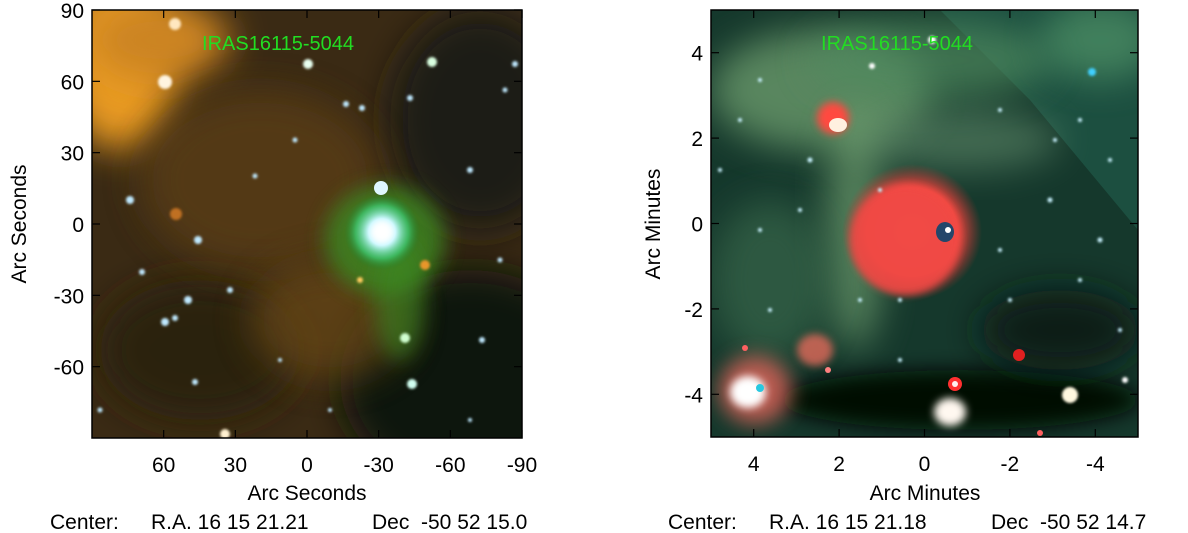  I want to click on panel-1-object-label: IRAS16115-5044, so click(278, 44).